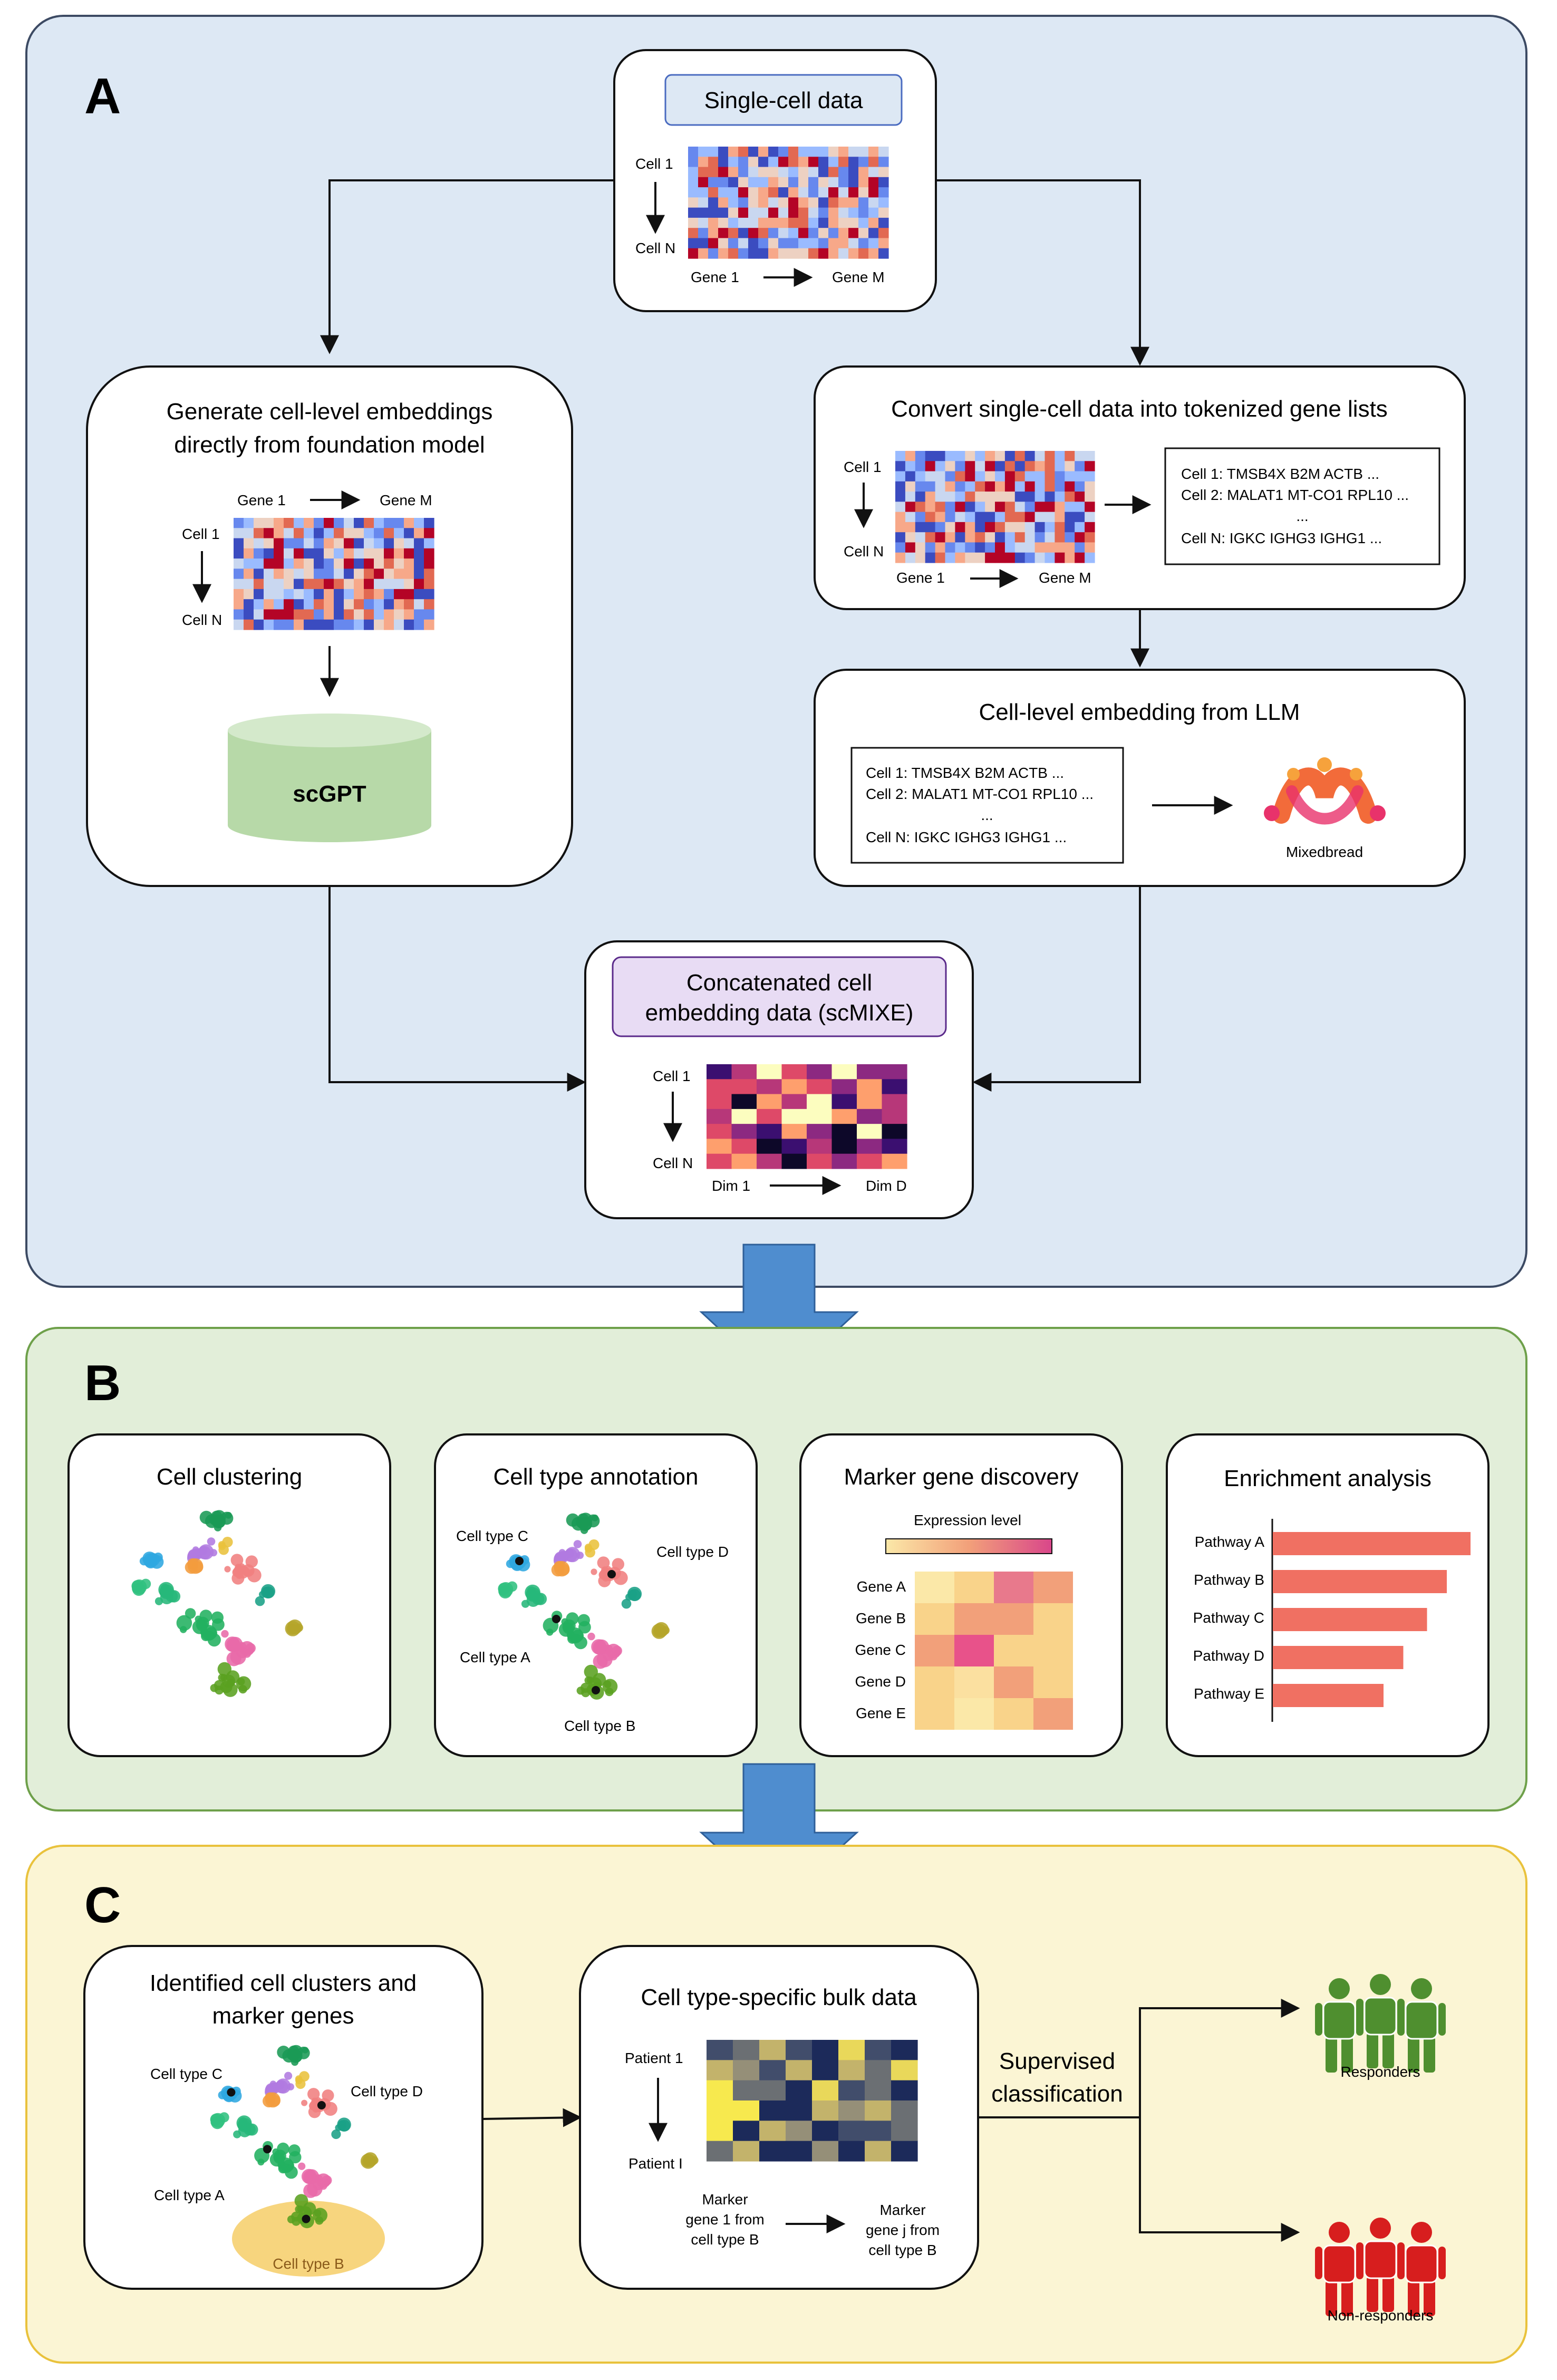 Image resolution: width=1557 pixels, height=2380 pixels. I want to click on pathway-label-b: Pathway B, so click(1229, 1580).